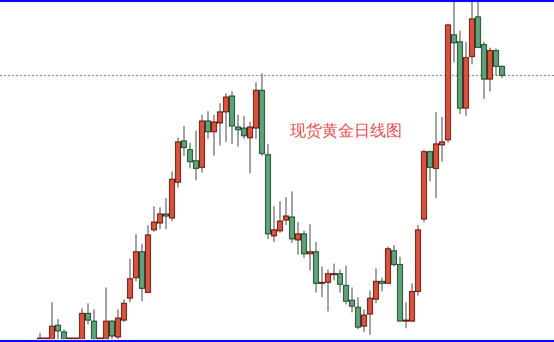 This screenshot has width=554, height=342. What do you see at coordinates (346, 130) in the screenshot?
I see `title: 现货黄金日线图` at bounding box center [346, 130].